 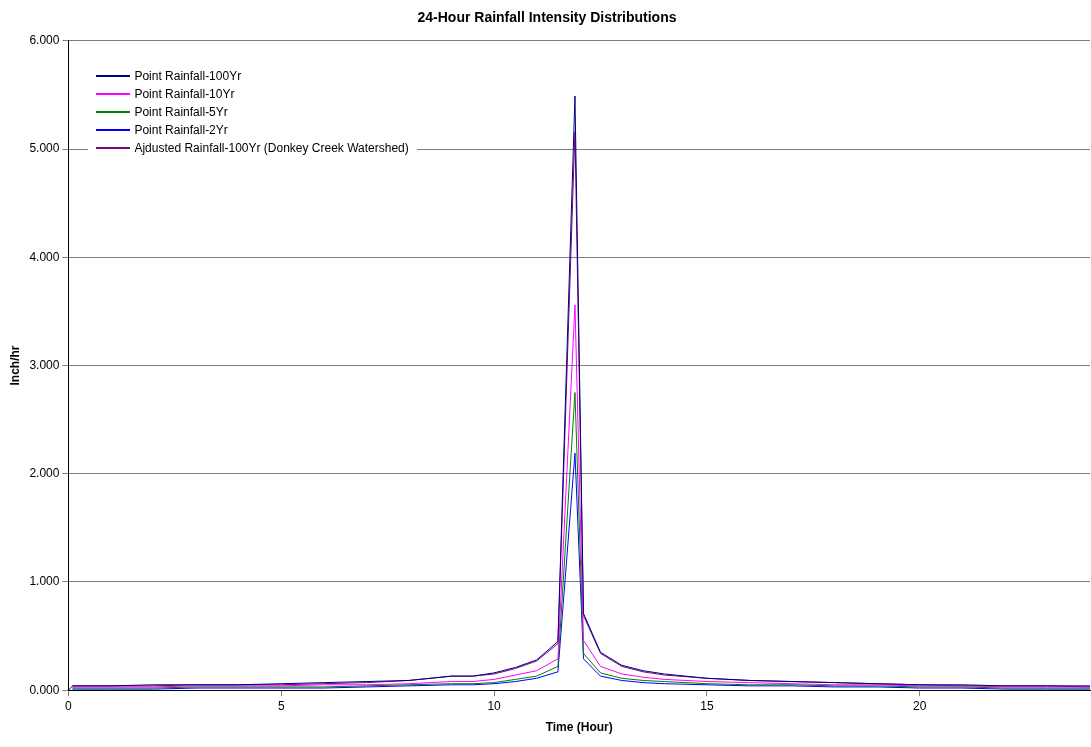 I want to click on x-axis-title: Time (Hour), so click(x=579, y=727).